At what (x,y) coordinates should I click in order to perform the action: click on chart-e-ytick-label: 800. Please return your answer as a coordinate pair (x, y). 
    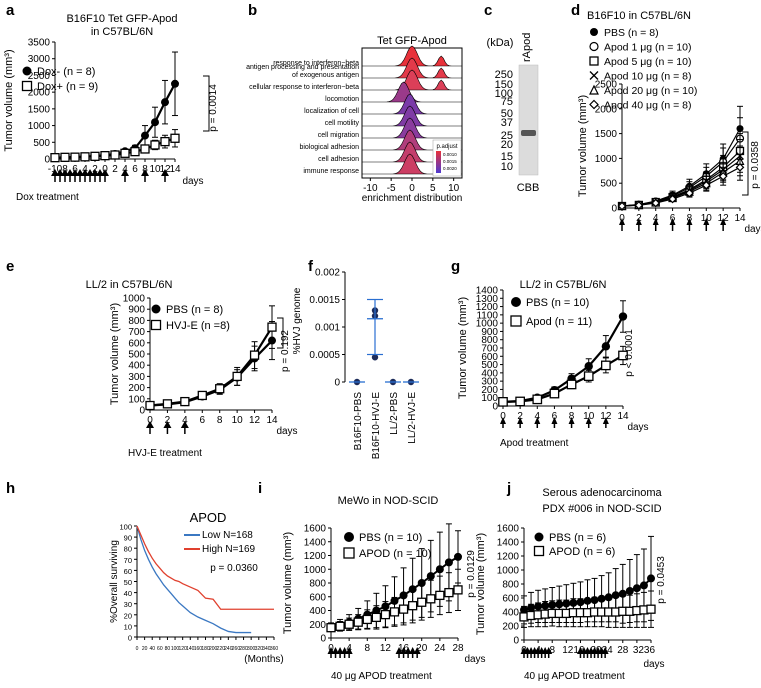
    Looking at the image, I should click on (136, 321).